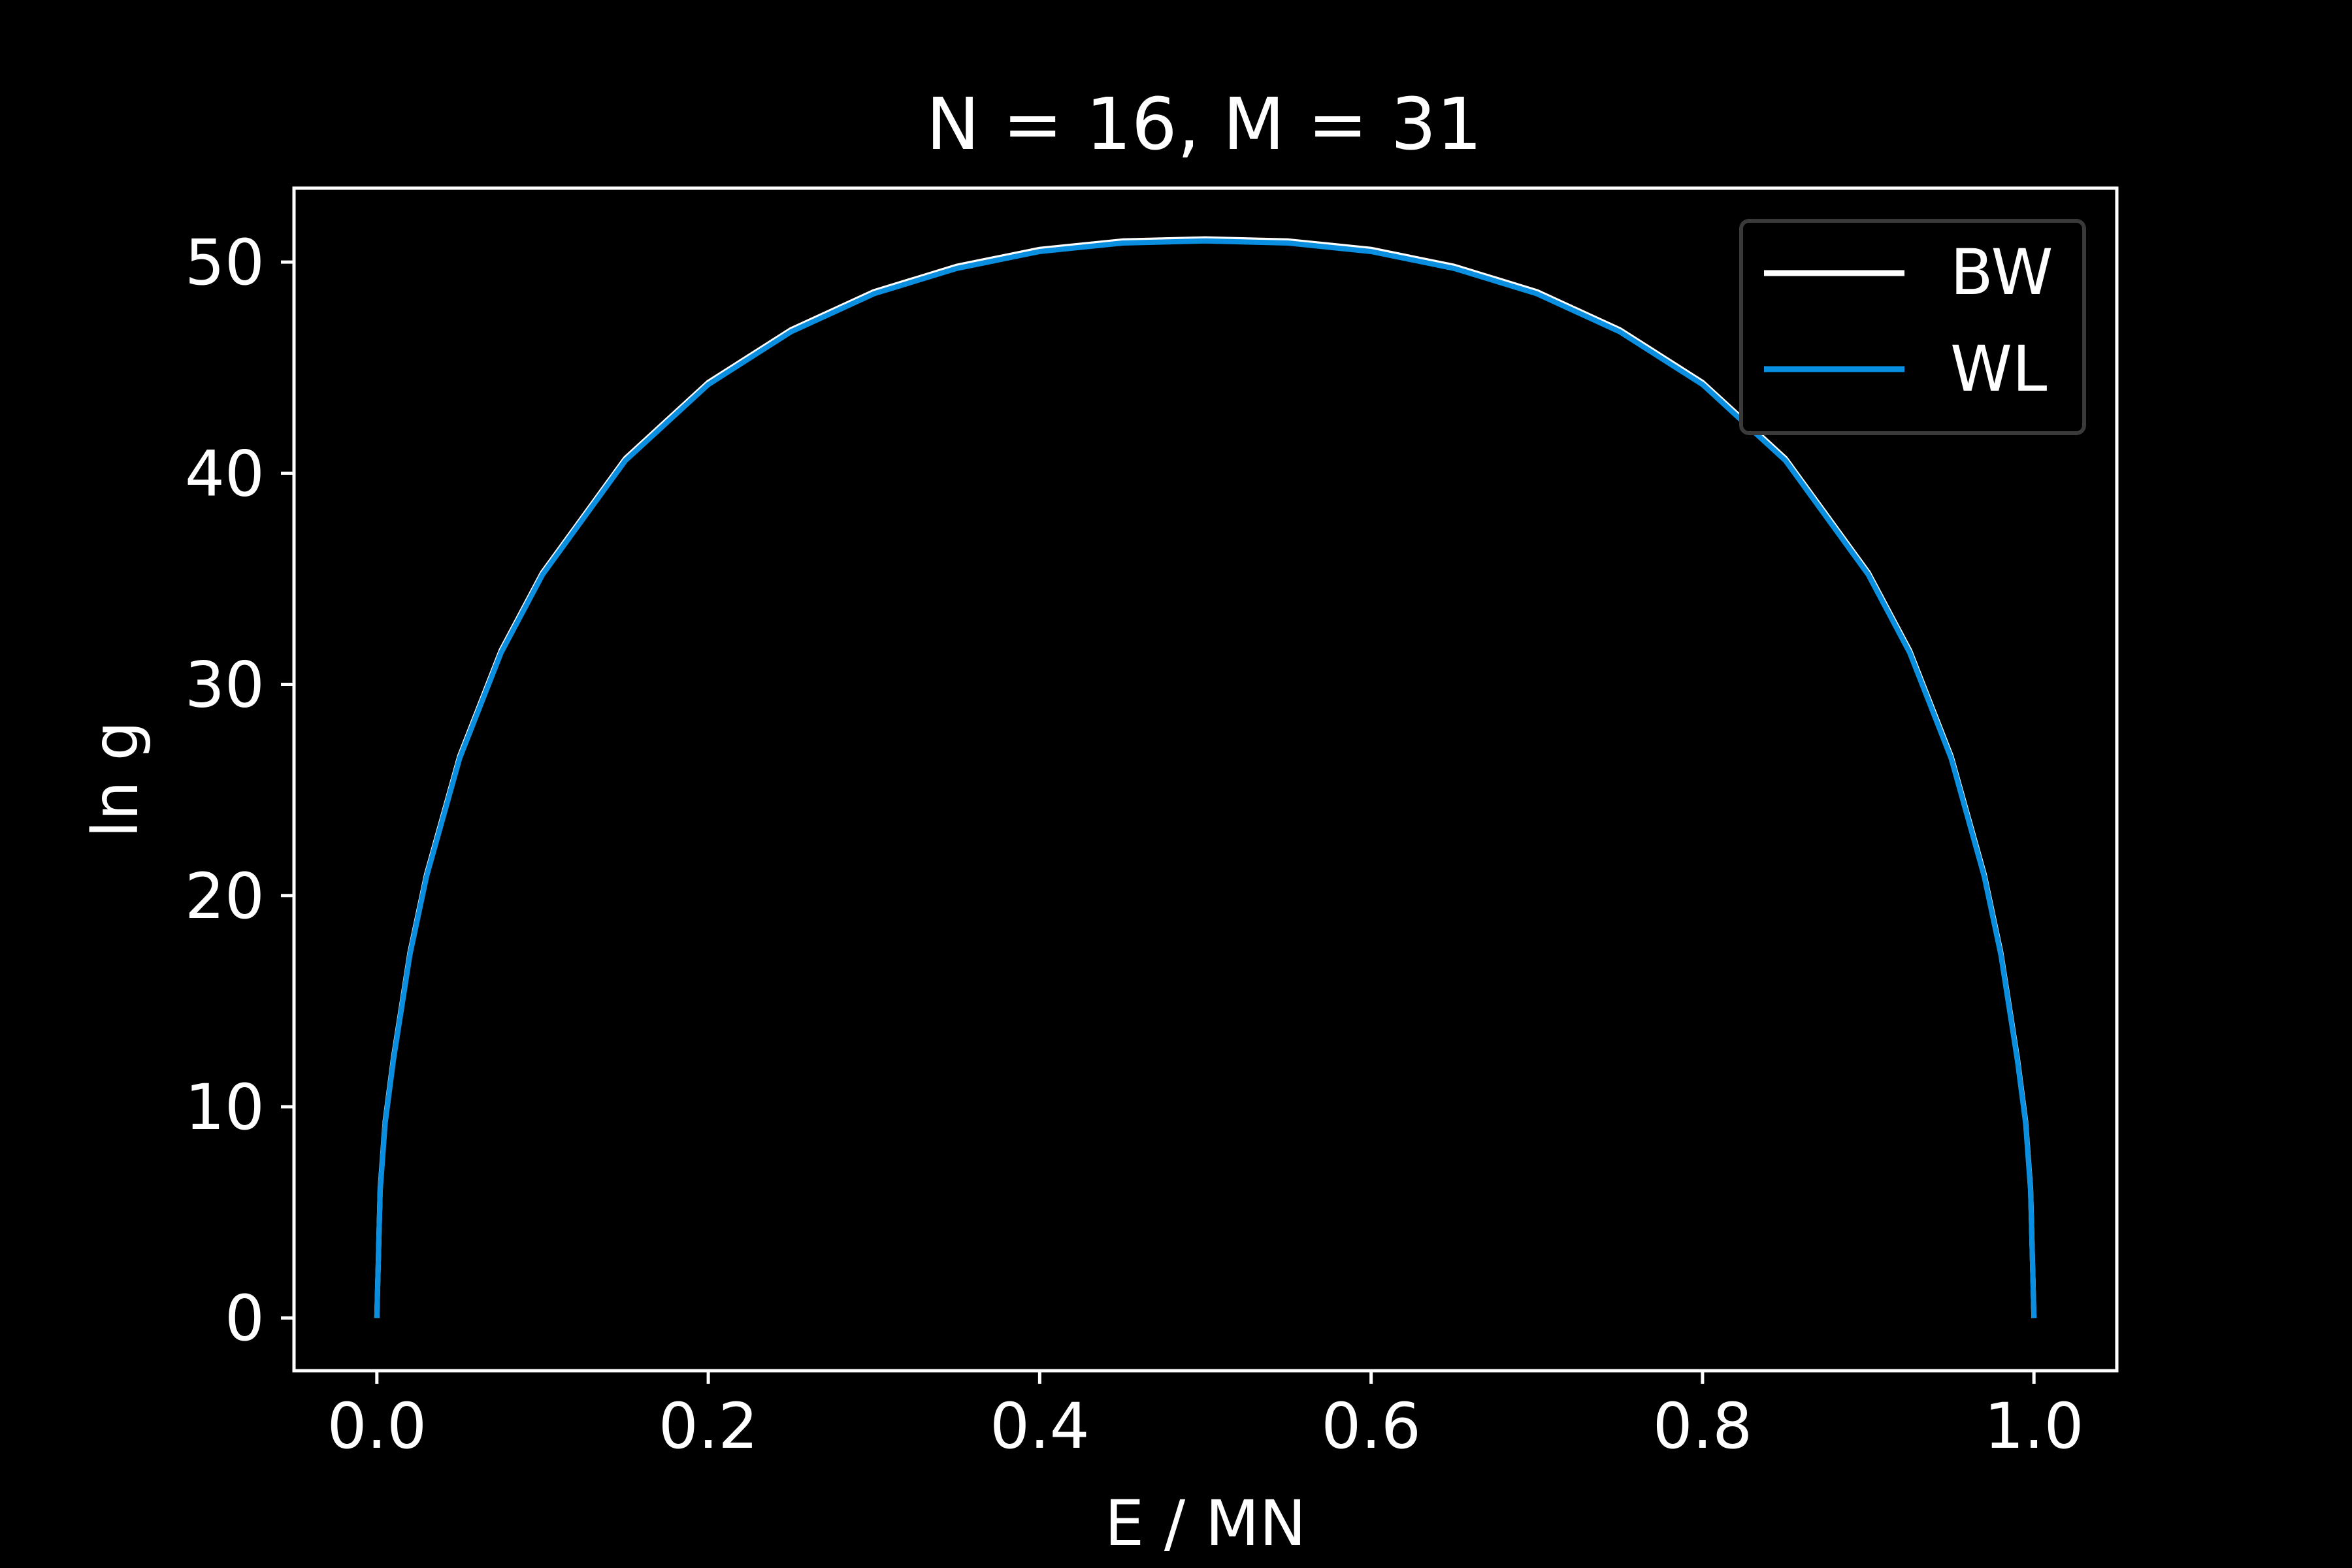  What do you see at coordinates (1040, 1426) in the screenshot?
I see `x-tick-label: 0.4` at bounding box center [1040, 1426].